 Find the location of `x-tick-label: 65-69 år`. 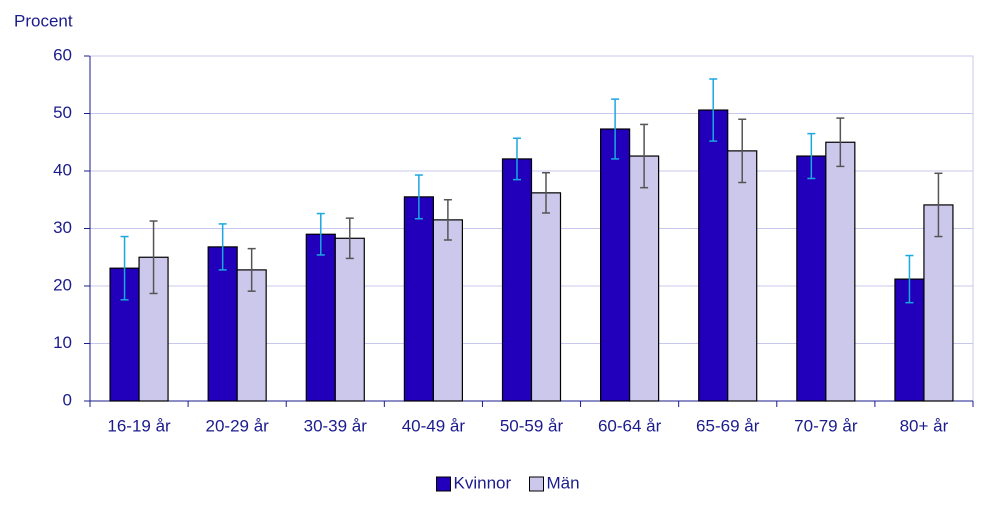

x-tick-label: 65-69 år is located at coordinates (728, 425).